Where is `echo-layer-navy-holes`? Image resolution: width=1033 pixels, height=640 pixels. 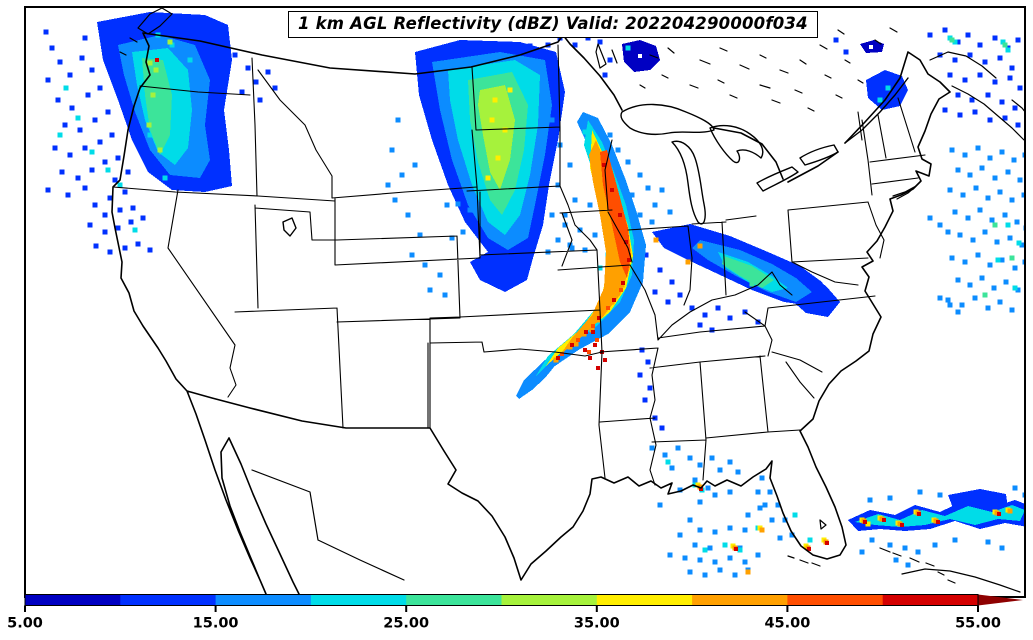
echo-layer-navy-holes is located at coordinates (755, 51).